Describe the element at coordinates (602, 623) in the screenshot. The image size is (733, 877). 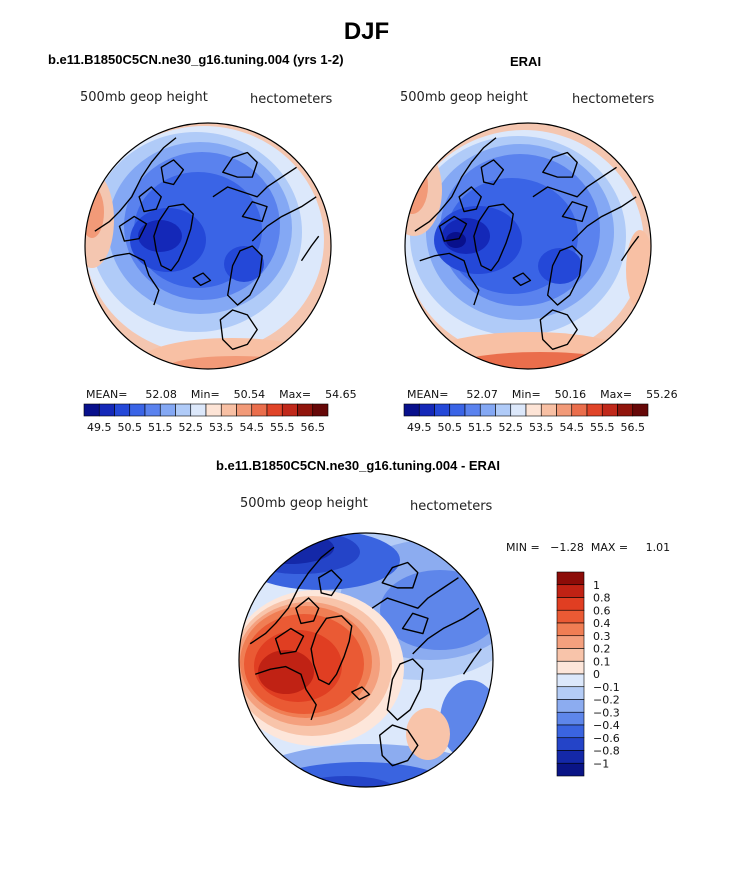
I see `colorbar-level-label: 0.4` at that location.